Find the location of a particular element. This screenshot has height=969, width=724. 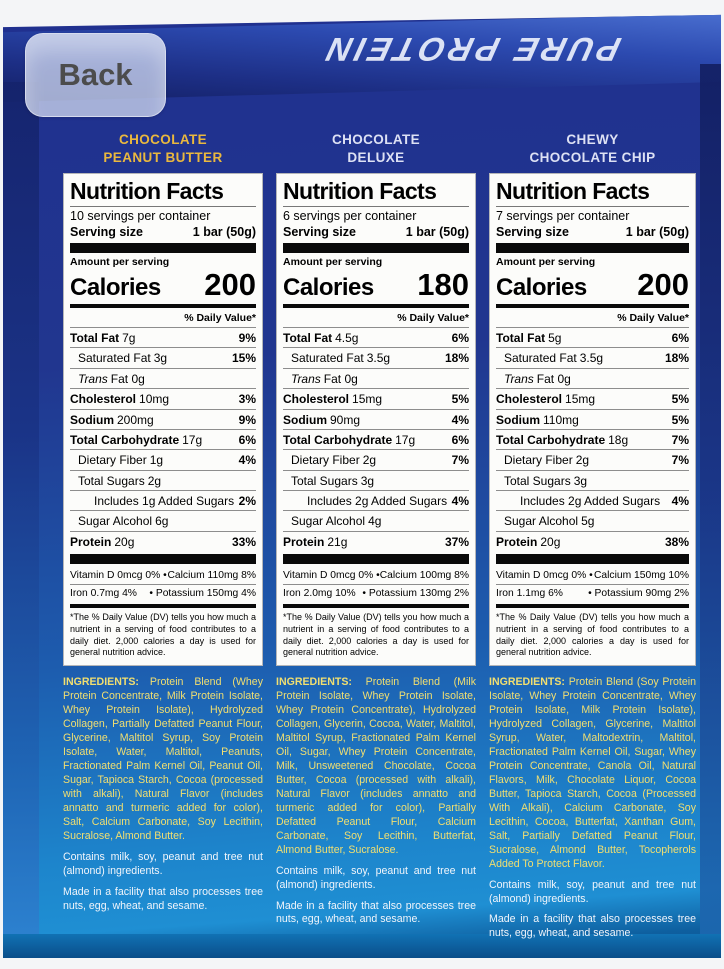

nutrient-dv: 9% is located at coordinates (247, 419).